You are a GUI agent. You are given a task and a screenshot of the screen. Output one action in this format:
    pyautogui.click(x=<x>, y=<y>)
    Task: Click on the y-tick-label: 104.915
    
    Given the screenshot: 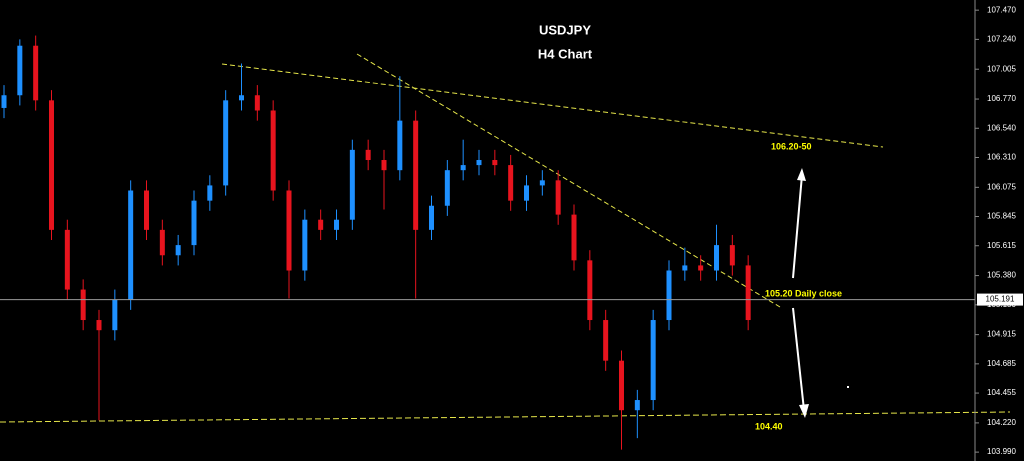 What is the action you would take?
    pyautogui.click(x=1001, y=334)
    